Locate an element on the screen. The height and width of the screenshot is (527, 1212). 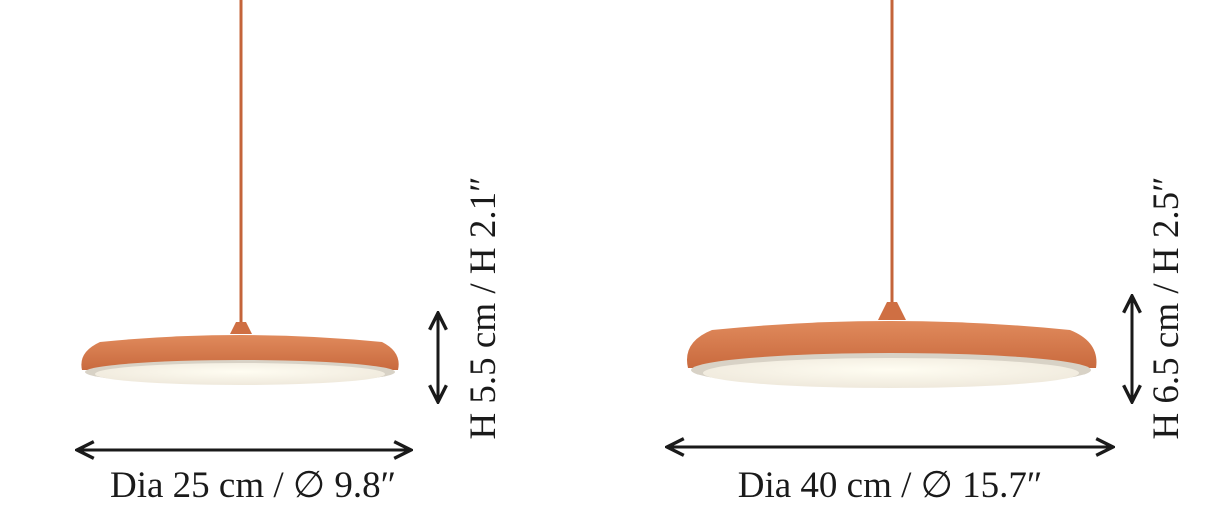
diameter-label: Dia 40 cm / ∅ 15.7″ is located at coordinates (890, 485).